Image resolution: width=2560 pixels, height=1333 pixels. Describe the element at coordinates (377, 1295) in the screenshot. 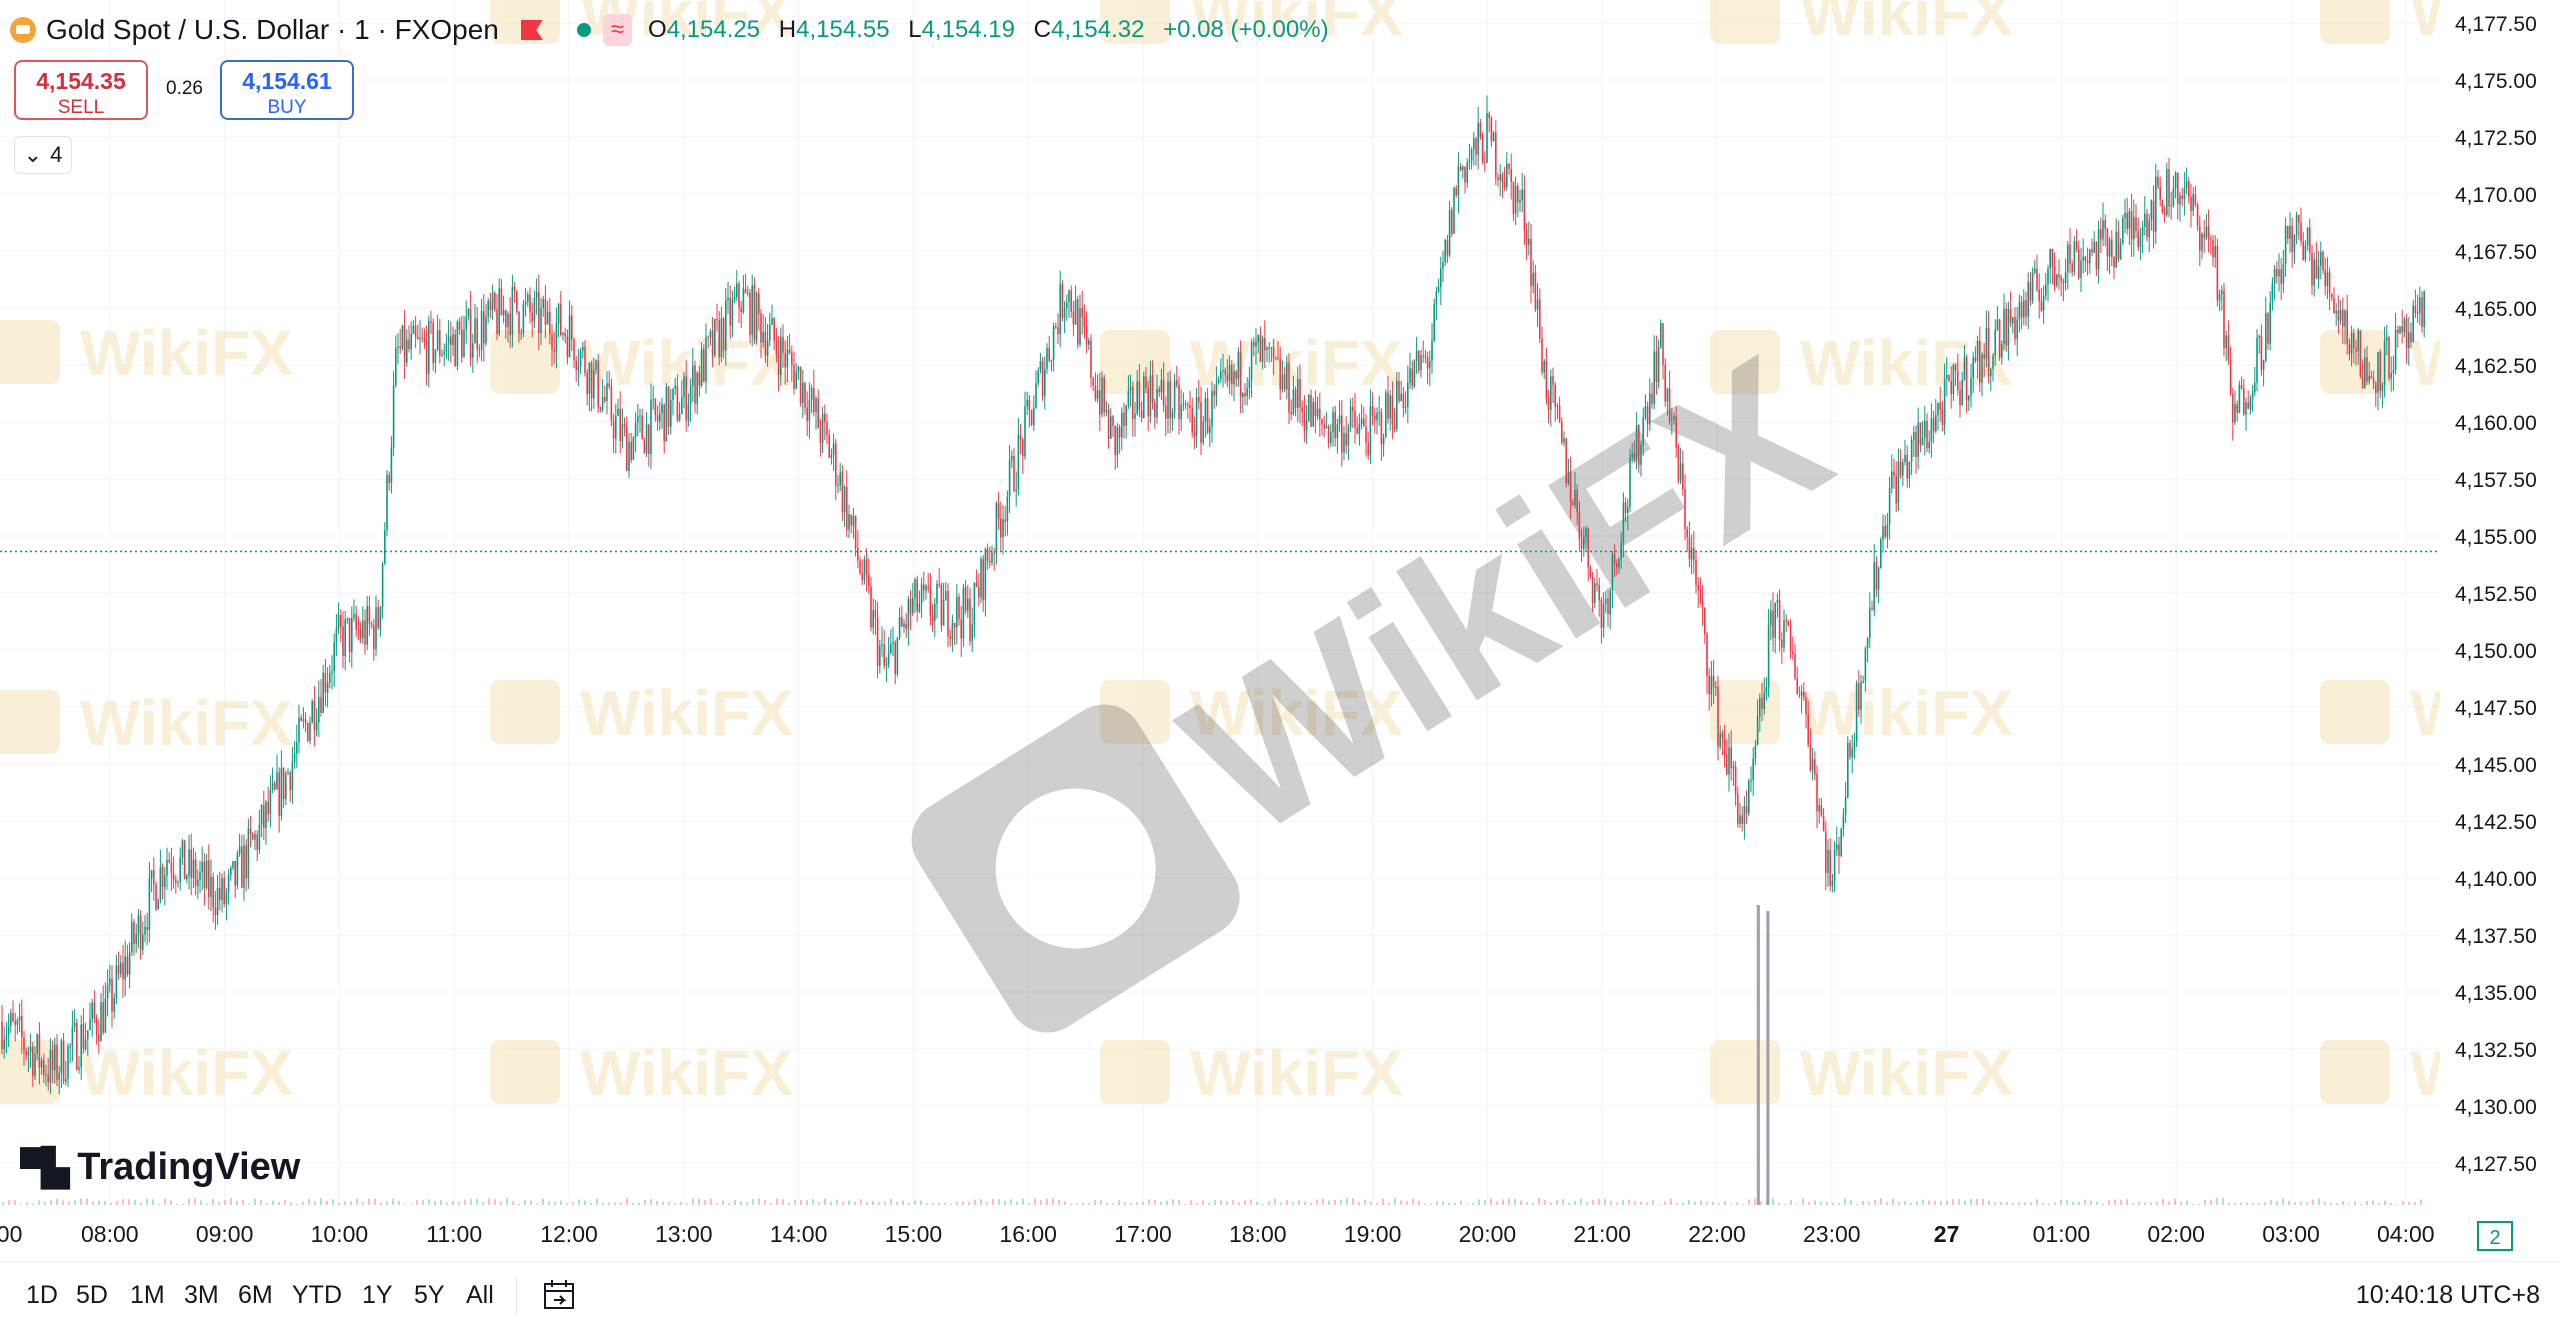

I see `range-button-1y: 1Y` at that location.